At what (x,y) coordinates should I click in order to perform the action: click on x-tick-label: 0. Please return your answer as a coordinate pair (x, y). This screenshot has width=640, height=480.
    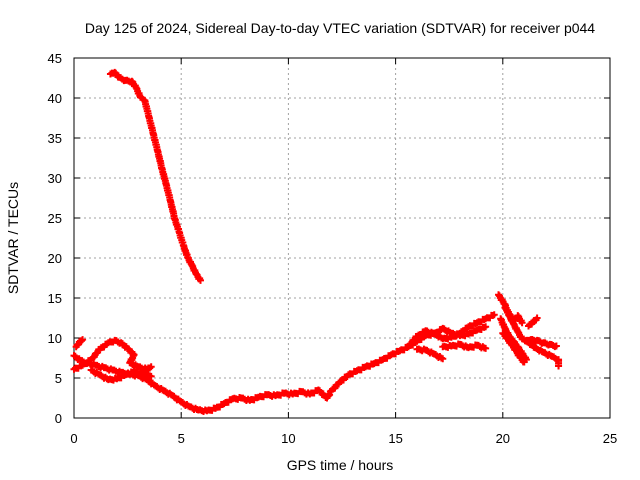
    Looking at the image, I should click on (73, 438).